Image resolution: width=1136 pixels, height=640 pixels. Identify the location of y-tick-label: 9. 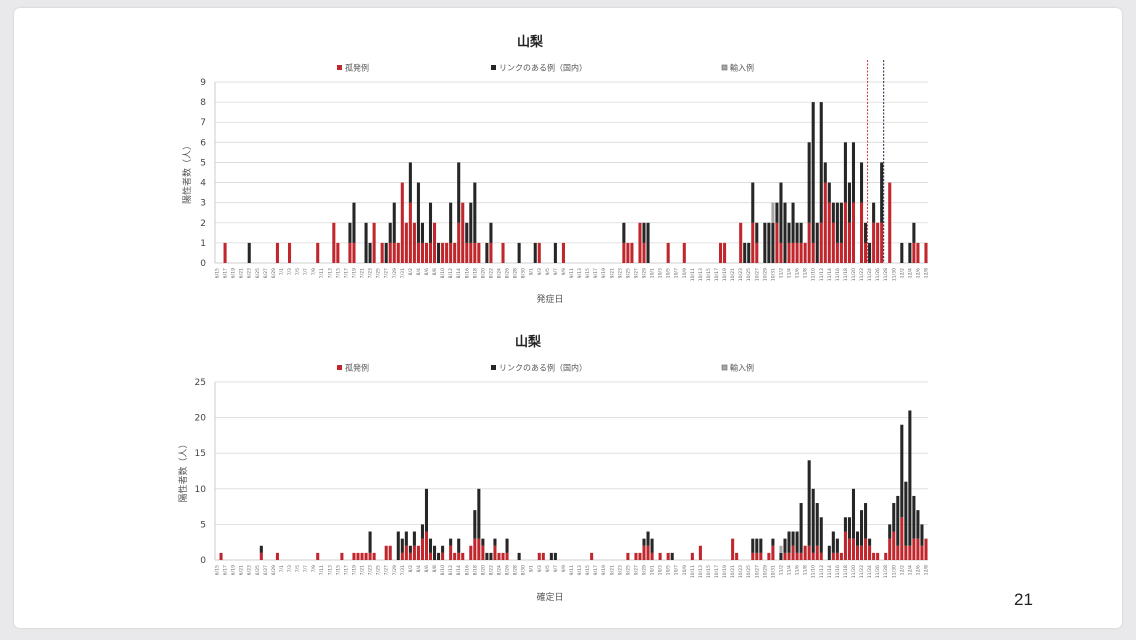
(203, 83).